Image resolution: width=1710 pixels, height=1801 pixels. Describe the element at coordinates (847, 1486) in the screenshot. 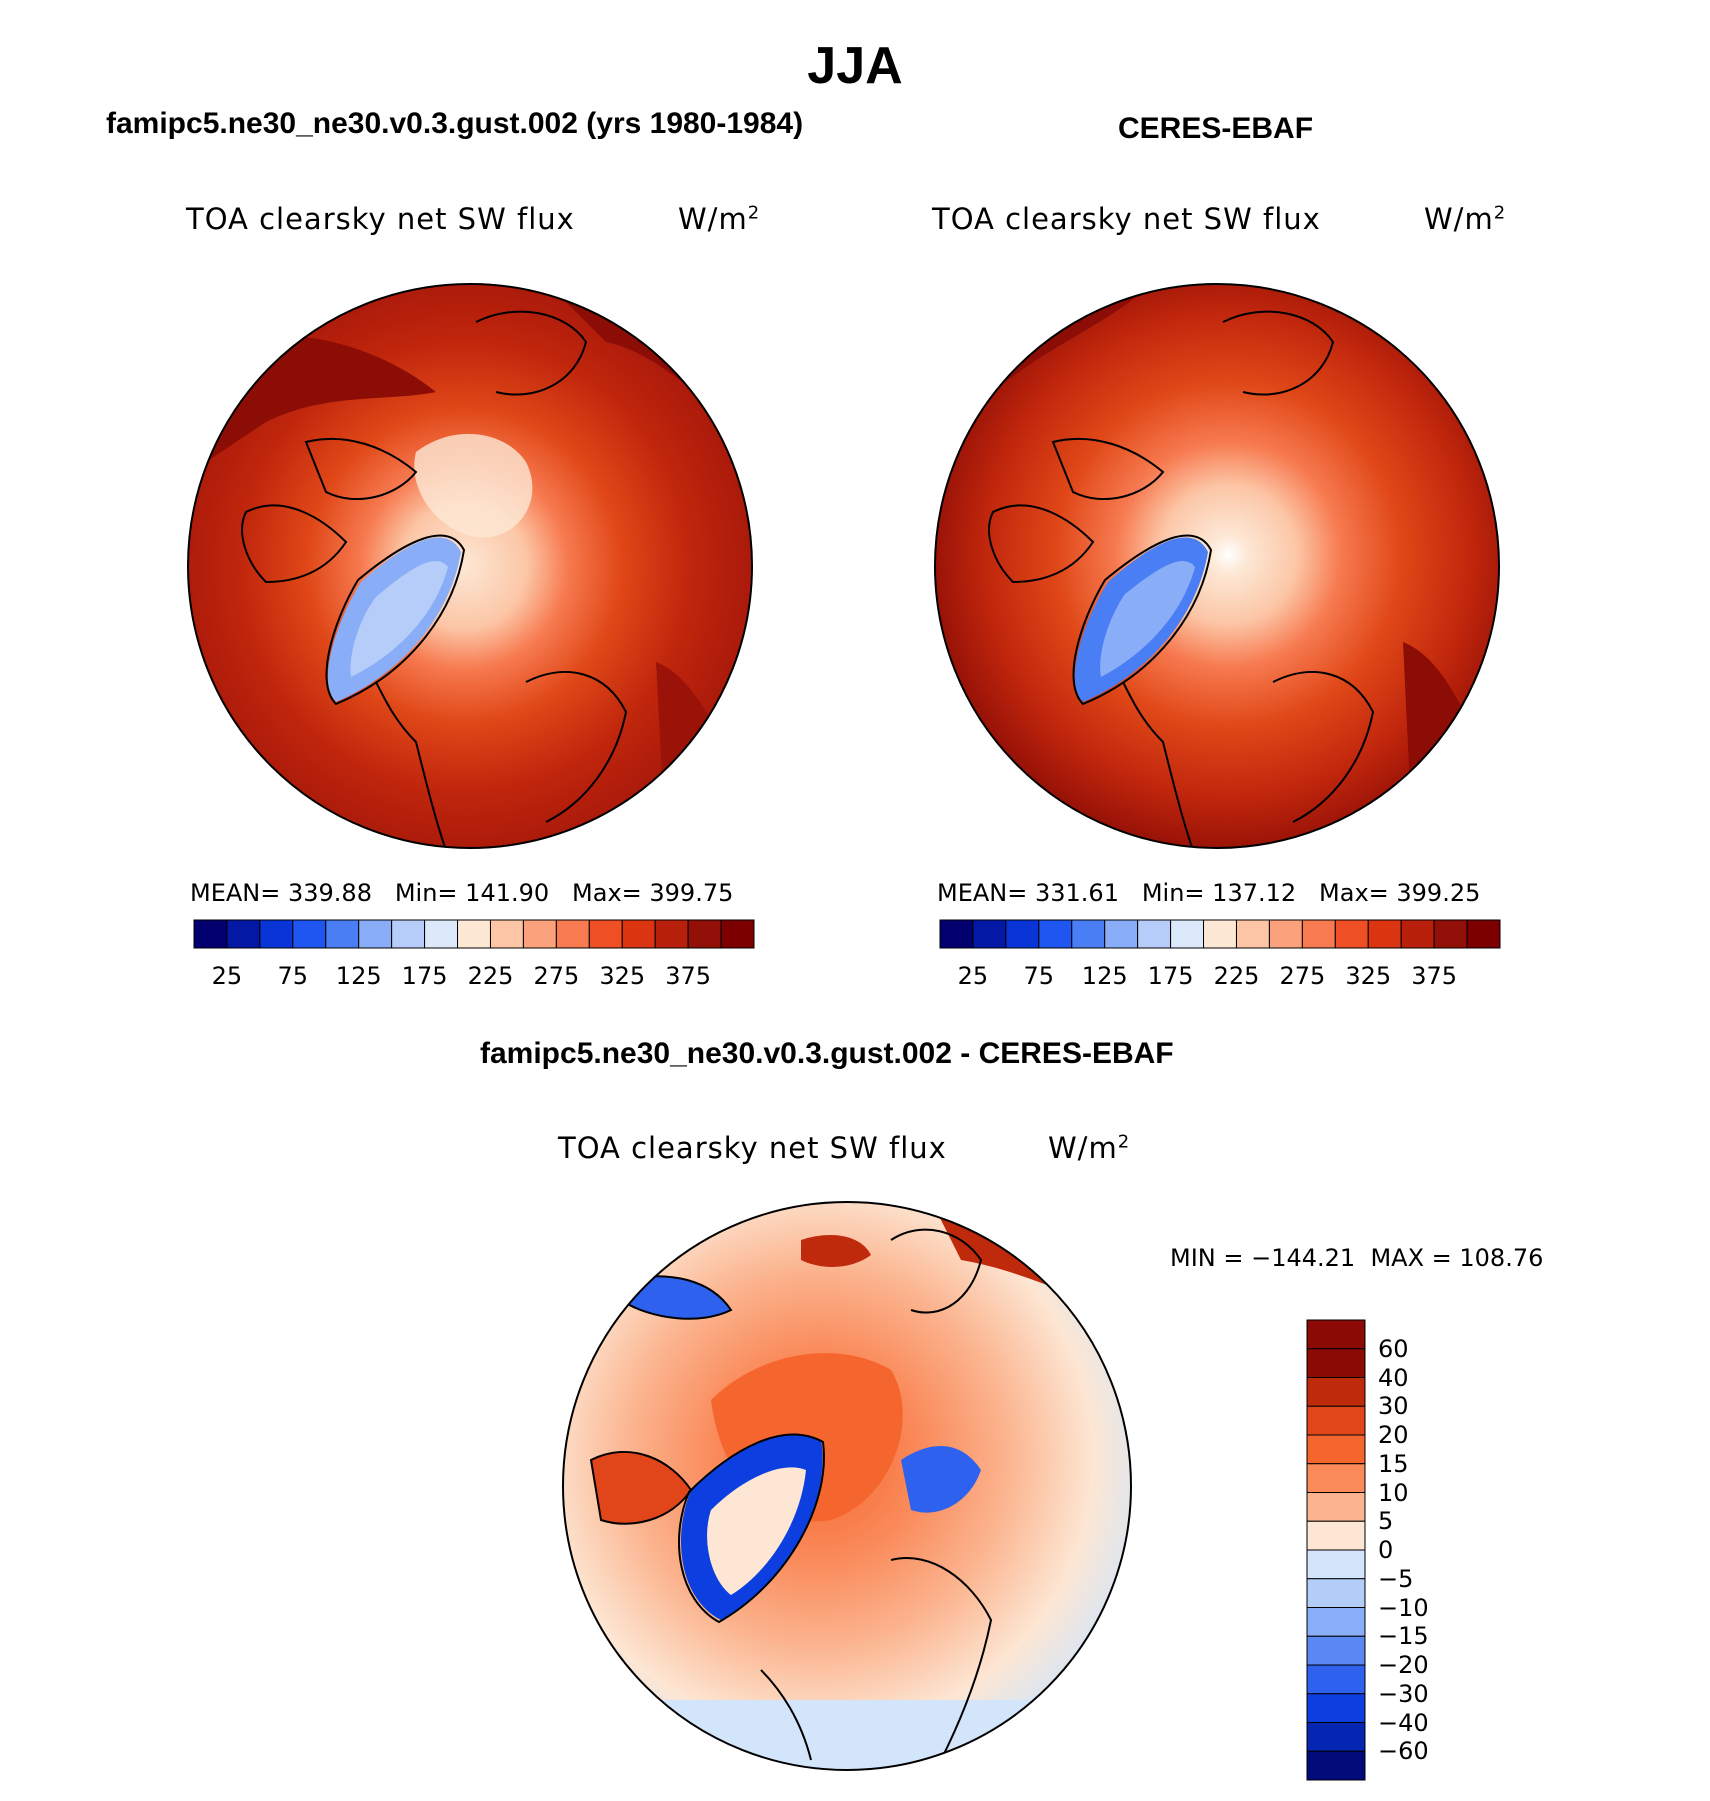

I see `diff-polar-map` at that location.